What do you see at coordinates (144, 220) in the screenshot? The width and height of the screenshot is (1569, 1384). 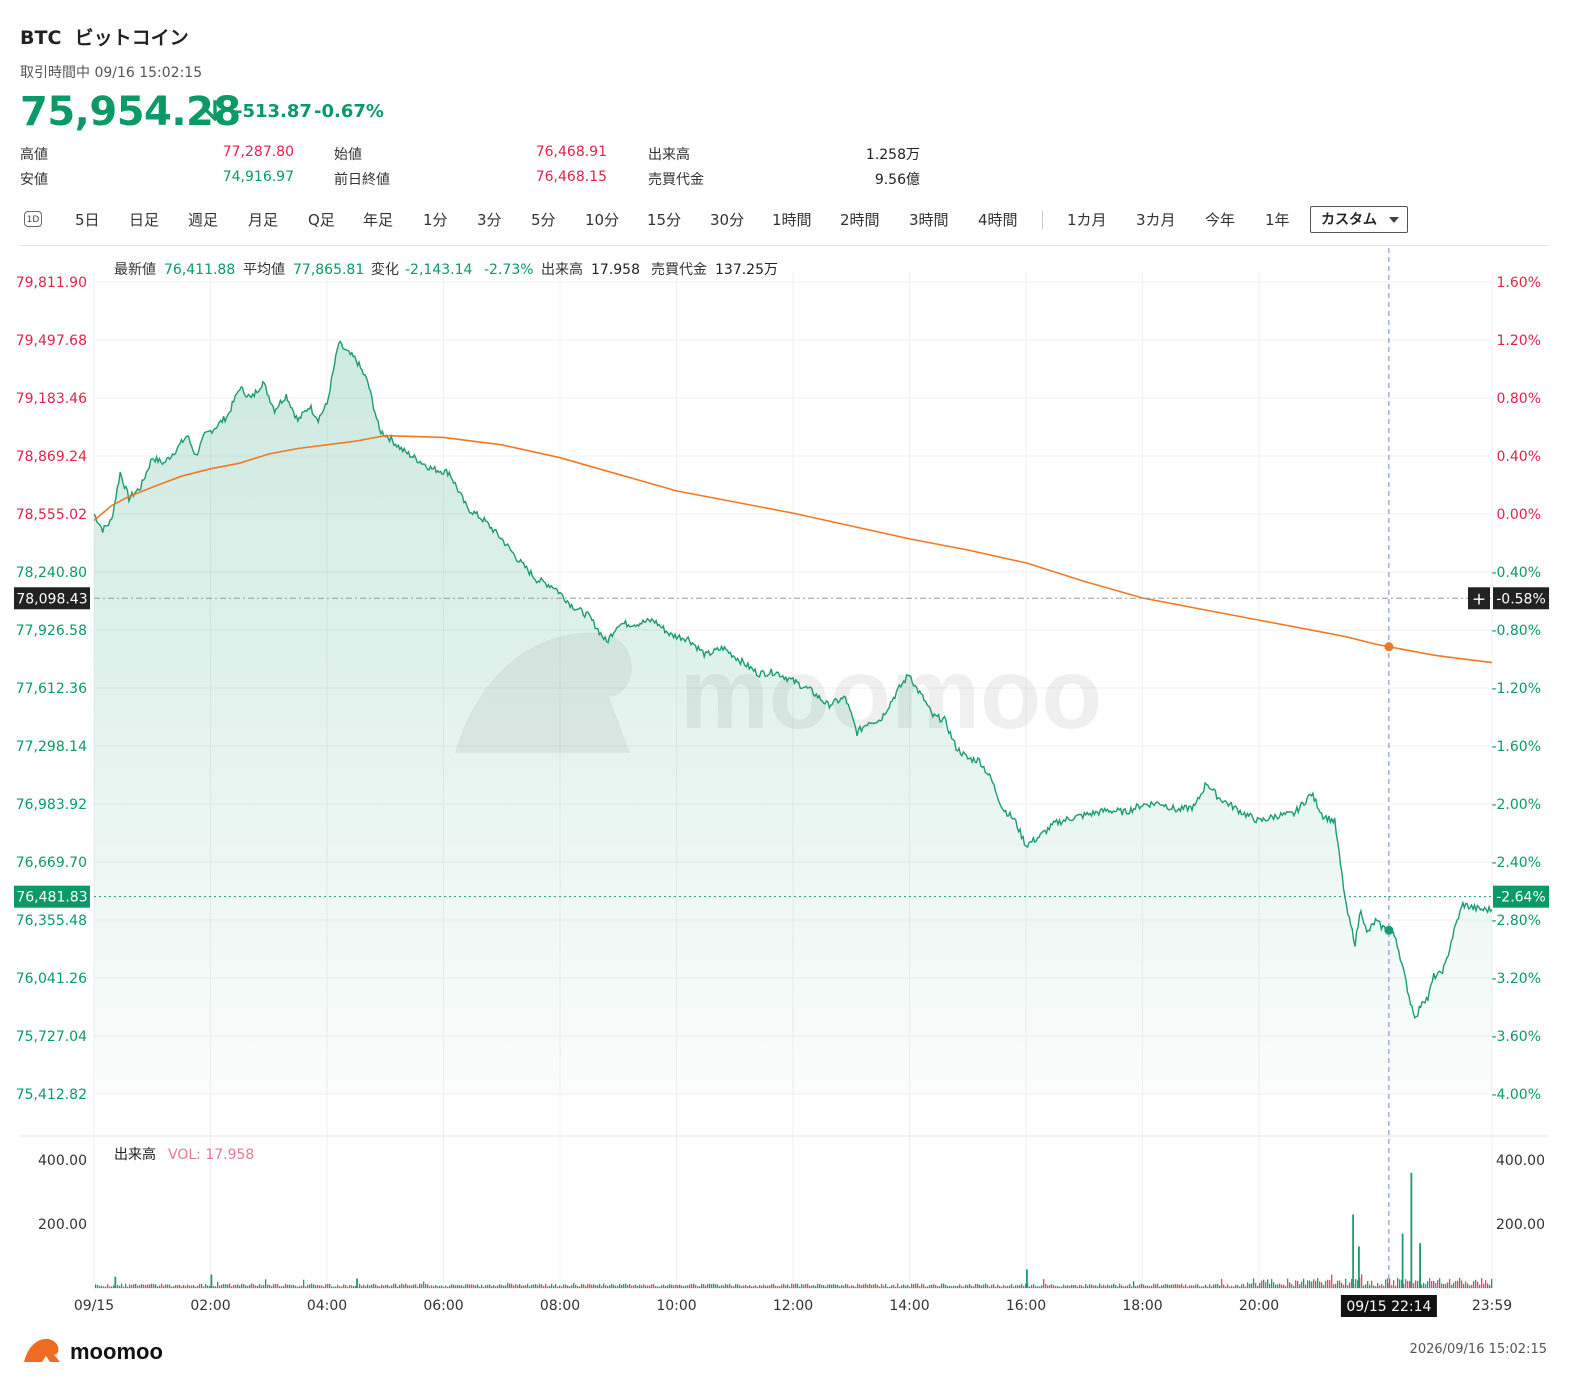 I see `period-daily: 日足` at bounding box center [144, 220].